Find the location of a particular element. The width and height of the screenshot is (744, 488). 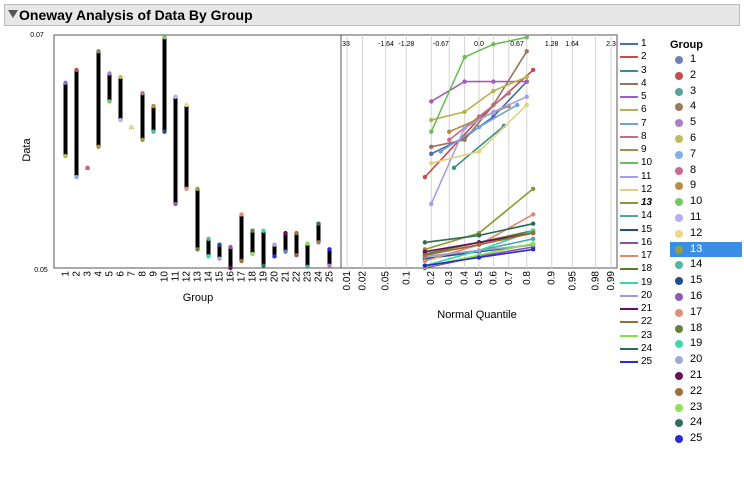

group-legend-item: 12 is located at coordinates (706, 234).